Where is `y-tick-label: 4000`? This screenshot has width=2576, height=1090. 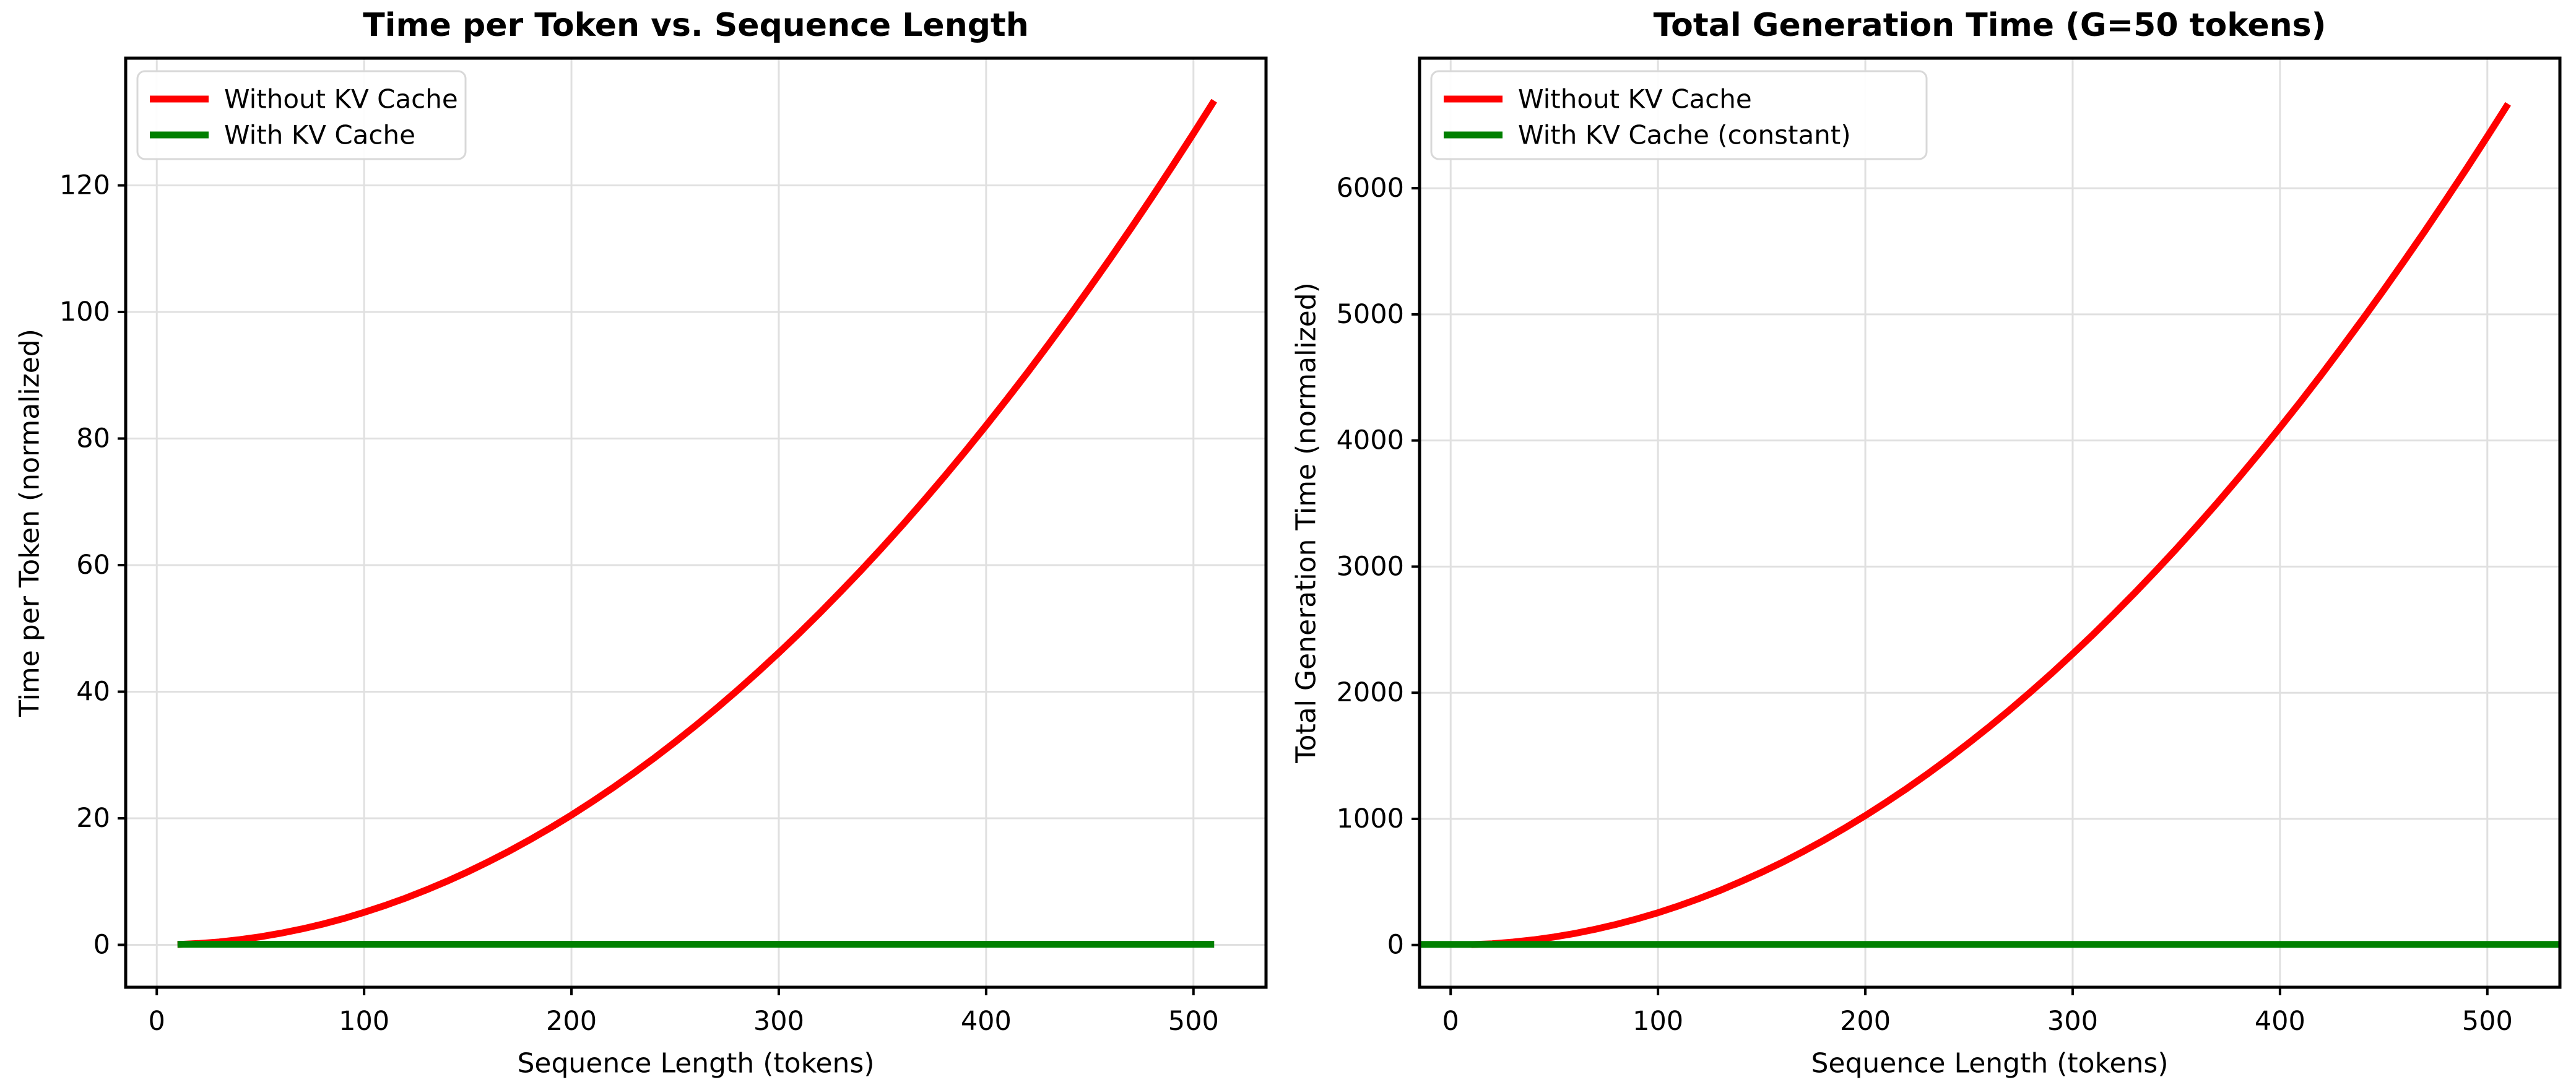
y-tick-label: 4000 is located at coordinates (1370, 441).